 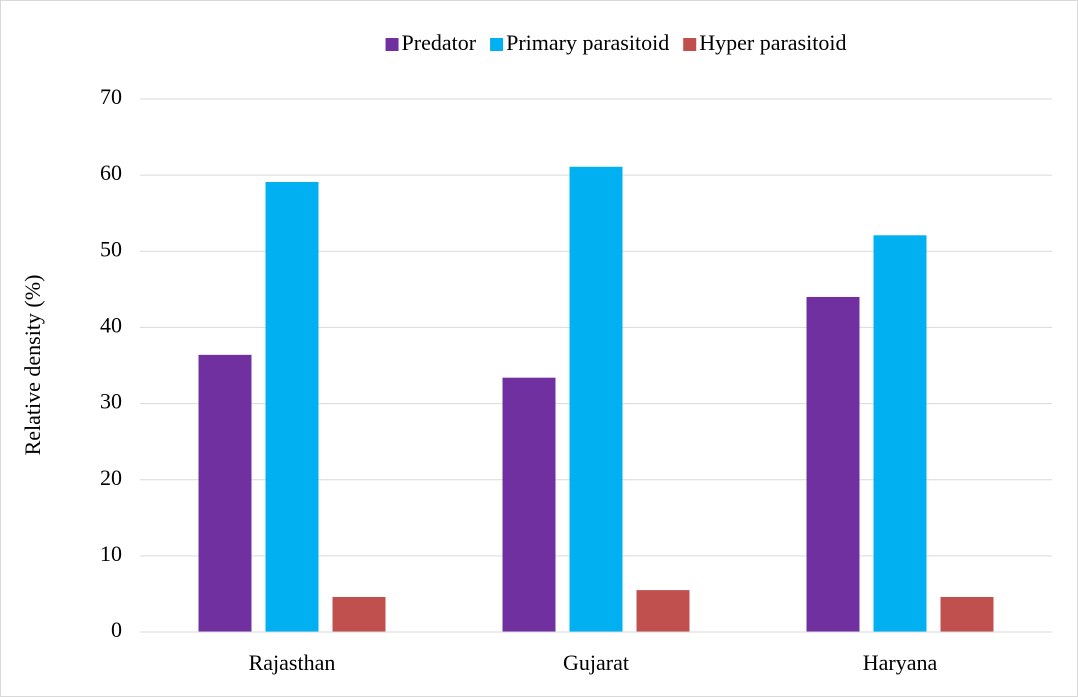 I want to click on y-tick-label: 10, so click(x=111, y=553).